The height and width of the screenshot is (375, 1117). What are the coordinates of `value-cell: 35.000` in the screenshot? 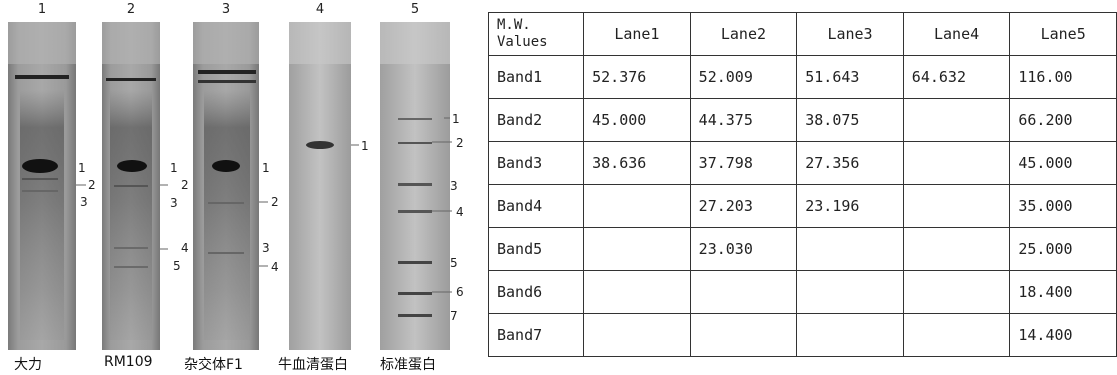 It's located at (1063, 206).